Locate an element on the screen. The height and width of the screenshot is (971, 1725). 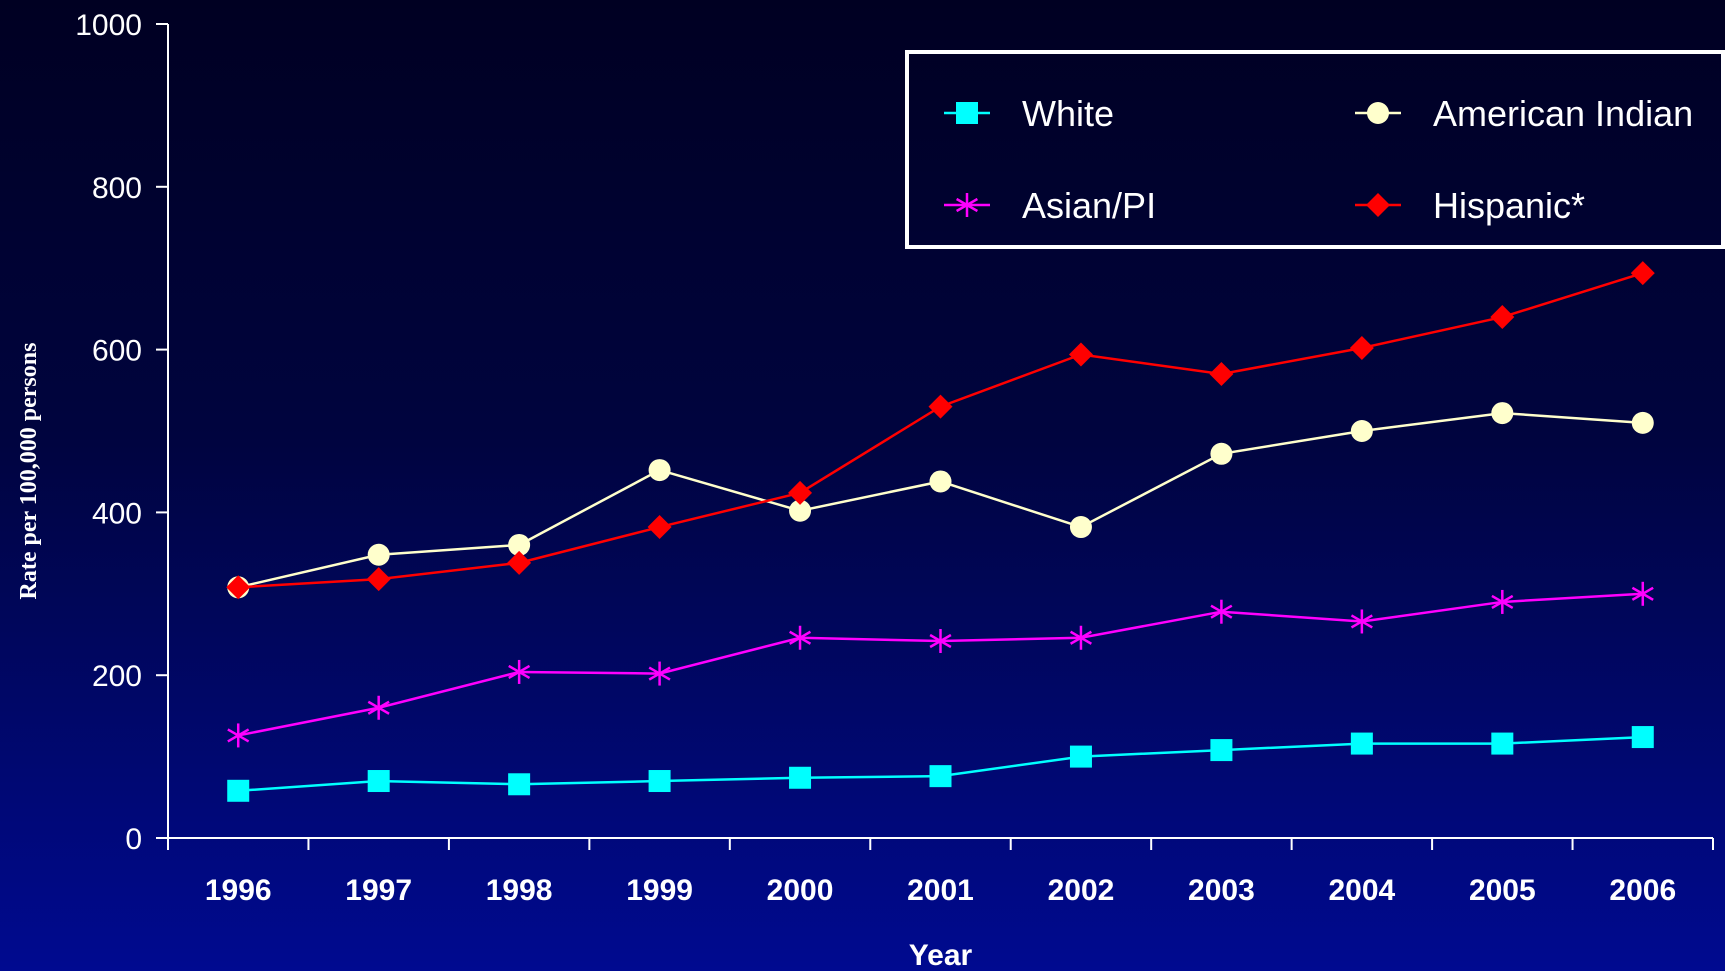
x-tick-label: 2006 is located at coordinates (1642, 890).